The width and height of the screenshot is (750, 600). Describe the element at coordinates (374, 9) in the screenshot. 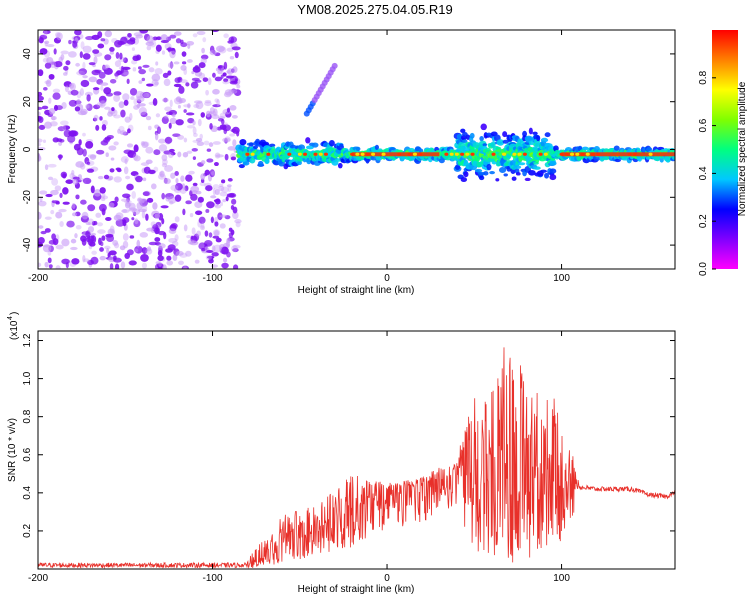

I see `chart-title: YM08.2025.275.04.05.R19` at that location.